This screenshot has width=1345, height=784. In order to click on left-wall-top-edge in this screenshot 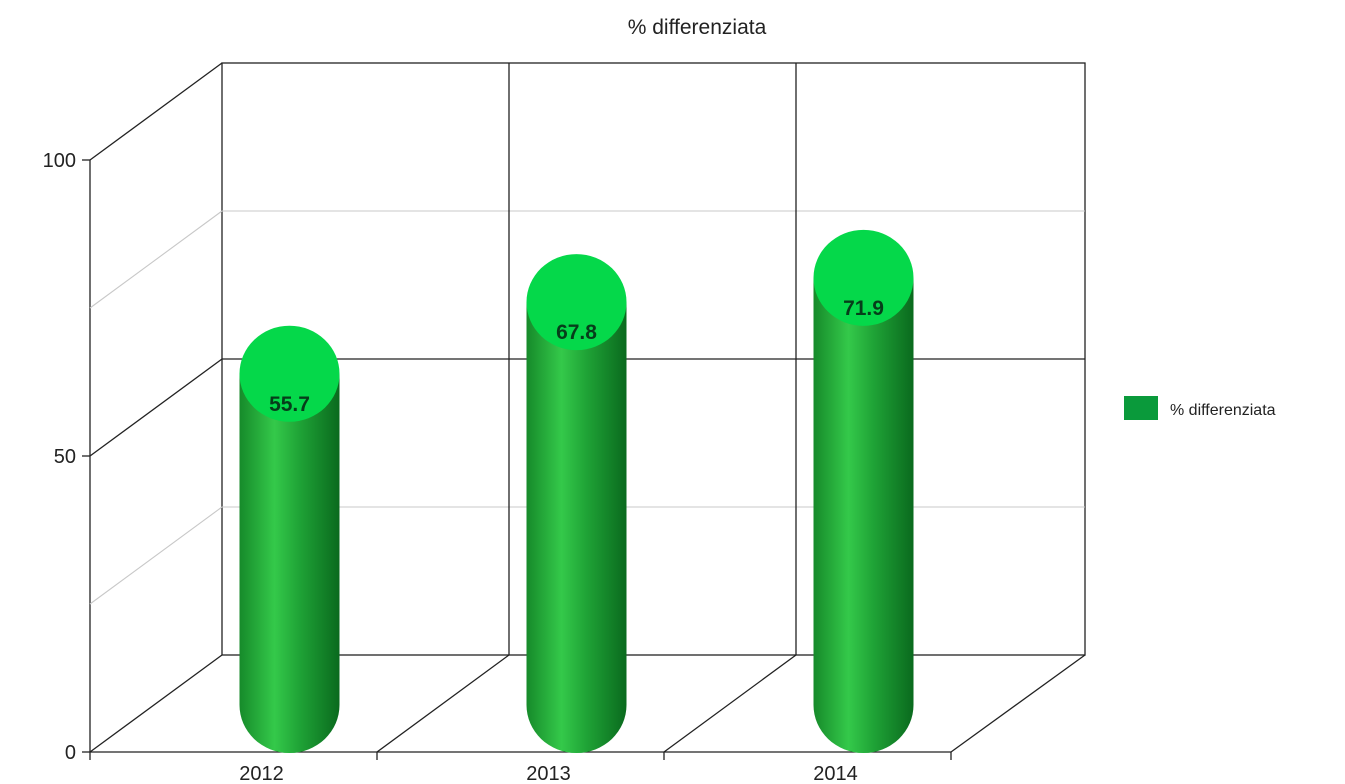, I will do `click(156, 111)`.